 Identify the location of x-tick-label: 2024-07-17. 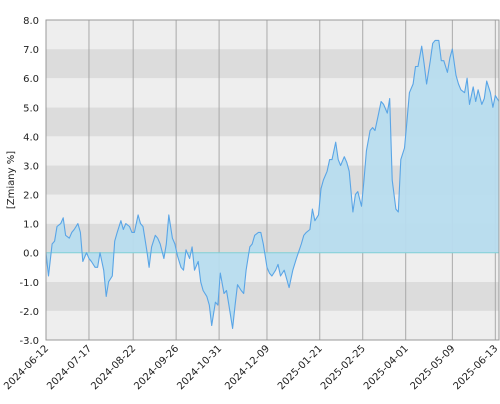
(69, 367).